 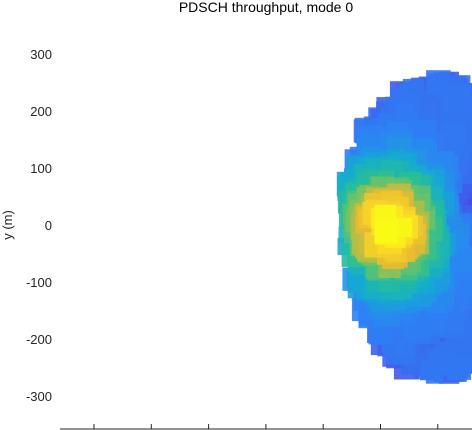 What do you see at coordinates (39, 396) in the screenshot?
I see `y-tick-label: -300` at bounding box center [39, 396].